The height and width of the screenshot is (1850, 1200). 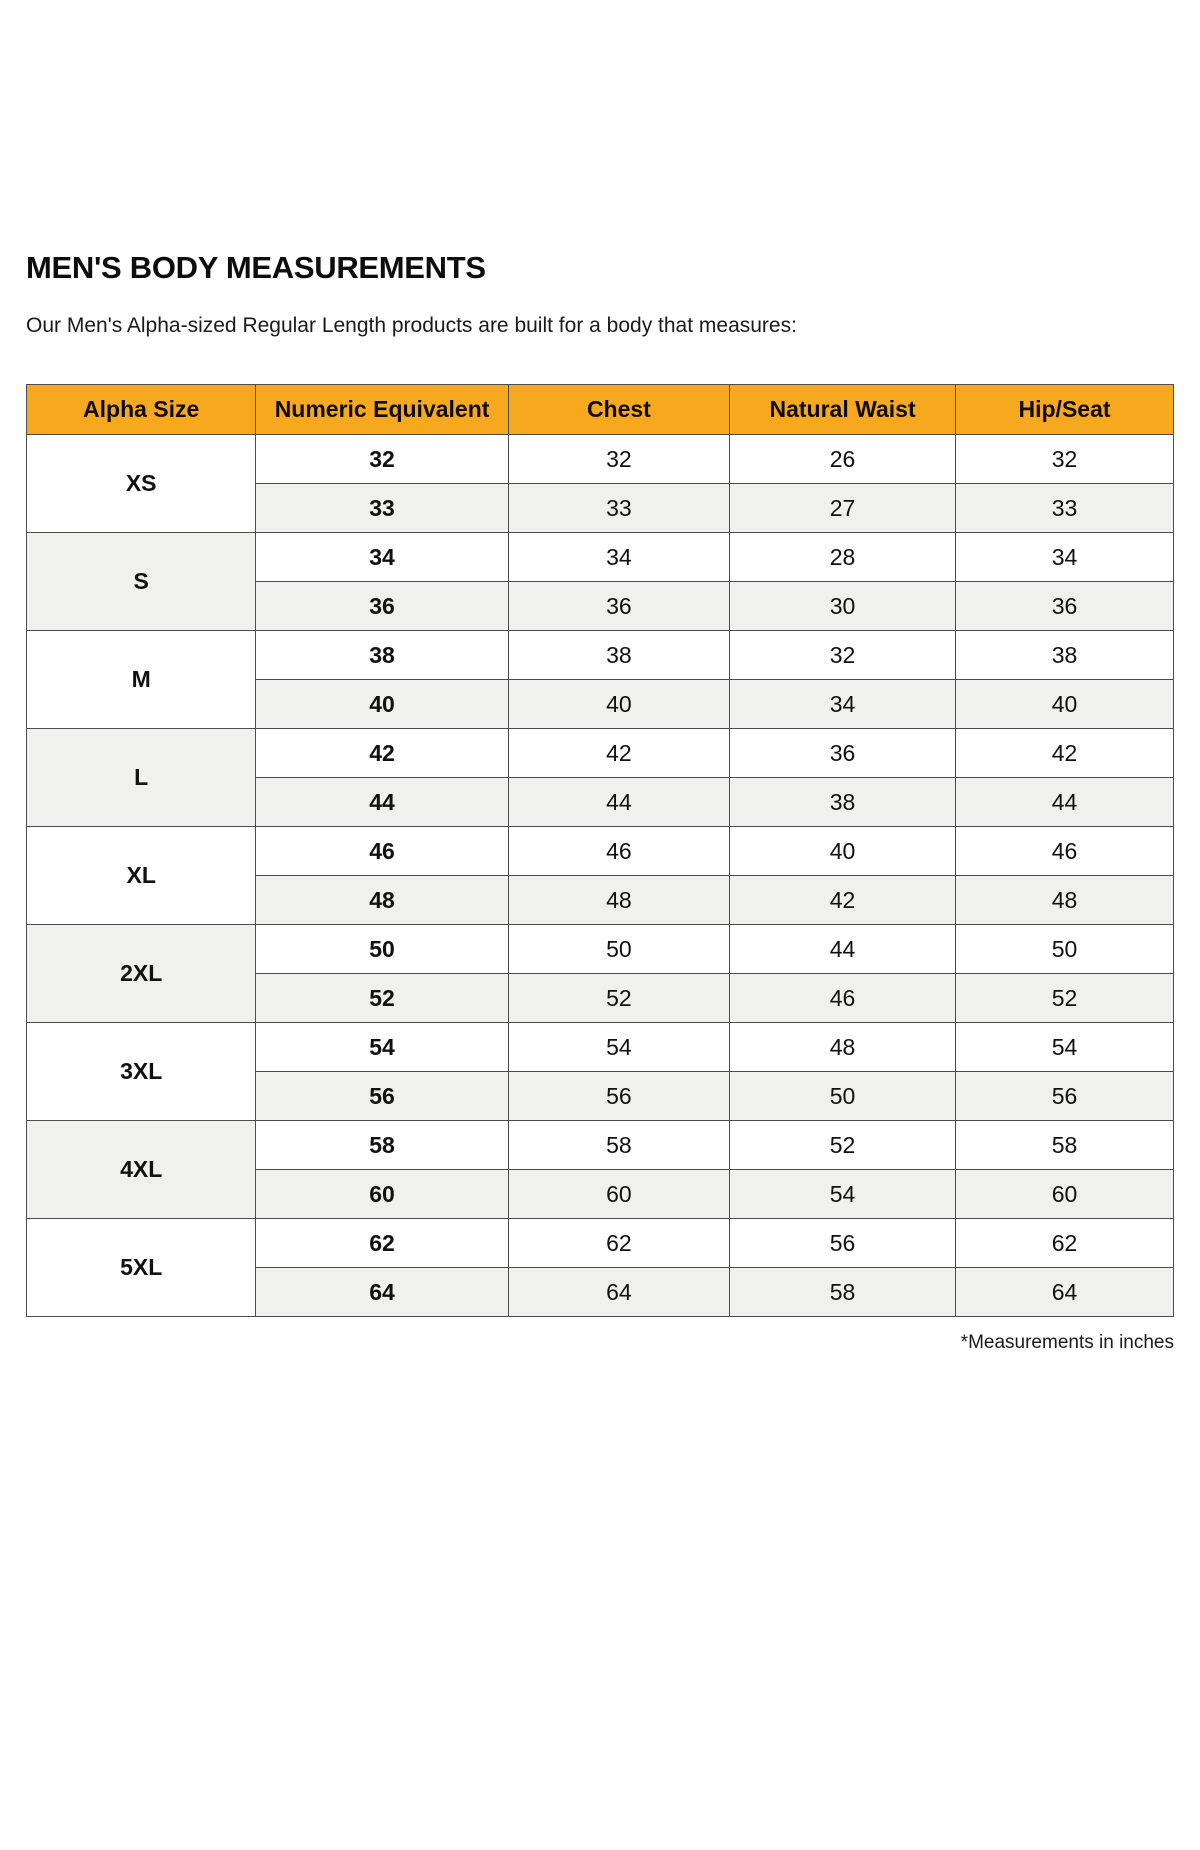 What do you see at coordinates (141, 483) in the screenshot?
I see `alpha-size-cell: XS` at bounding box center [141, 483].